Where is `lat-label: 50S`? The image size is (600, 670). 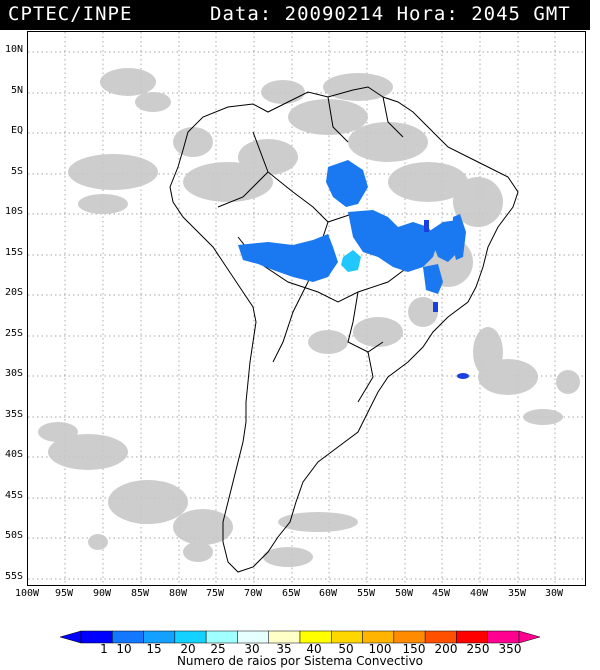
lat-label: 50S is located at coordinates (13, 535).